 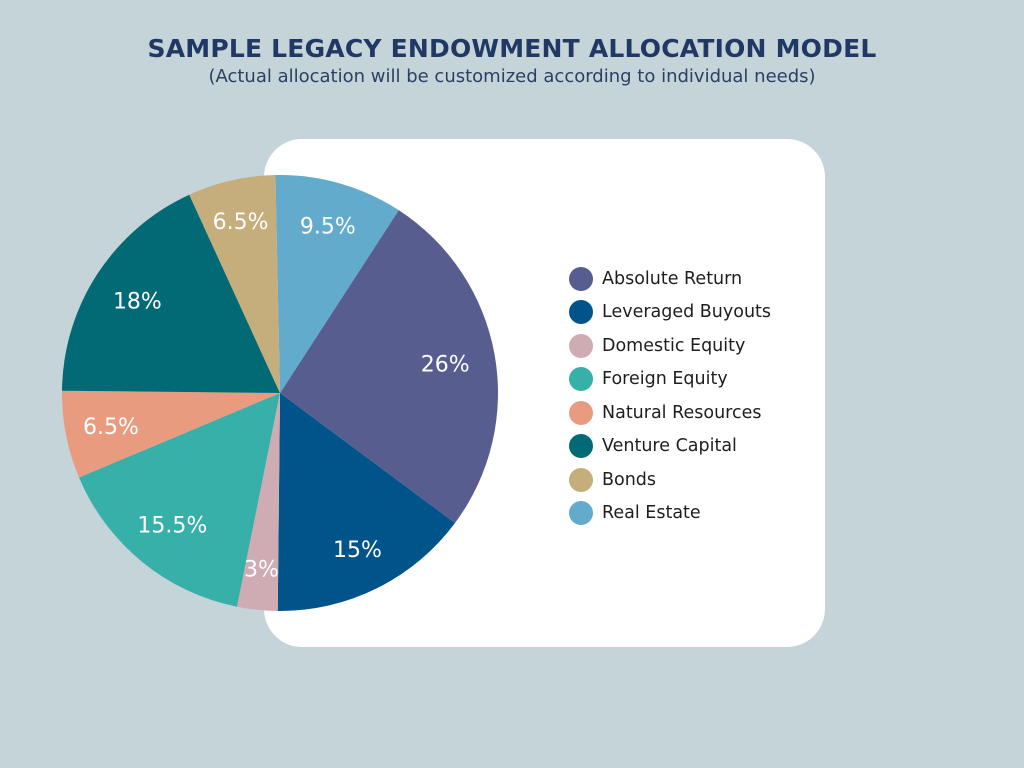 I want to click on data-label-real-estate: 9.5%, so click(x=328, y=226).